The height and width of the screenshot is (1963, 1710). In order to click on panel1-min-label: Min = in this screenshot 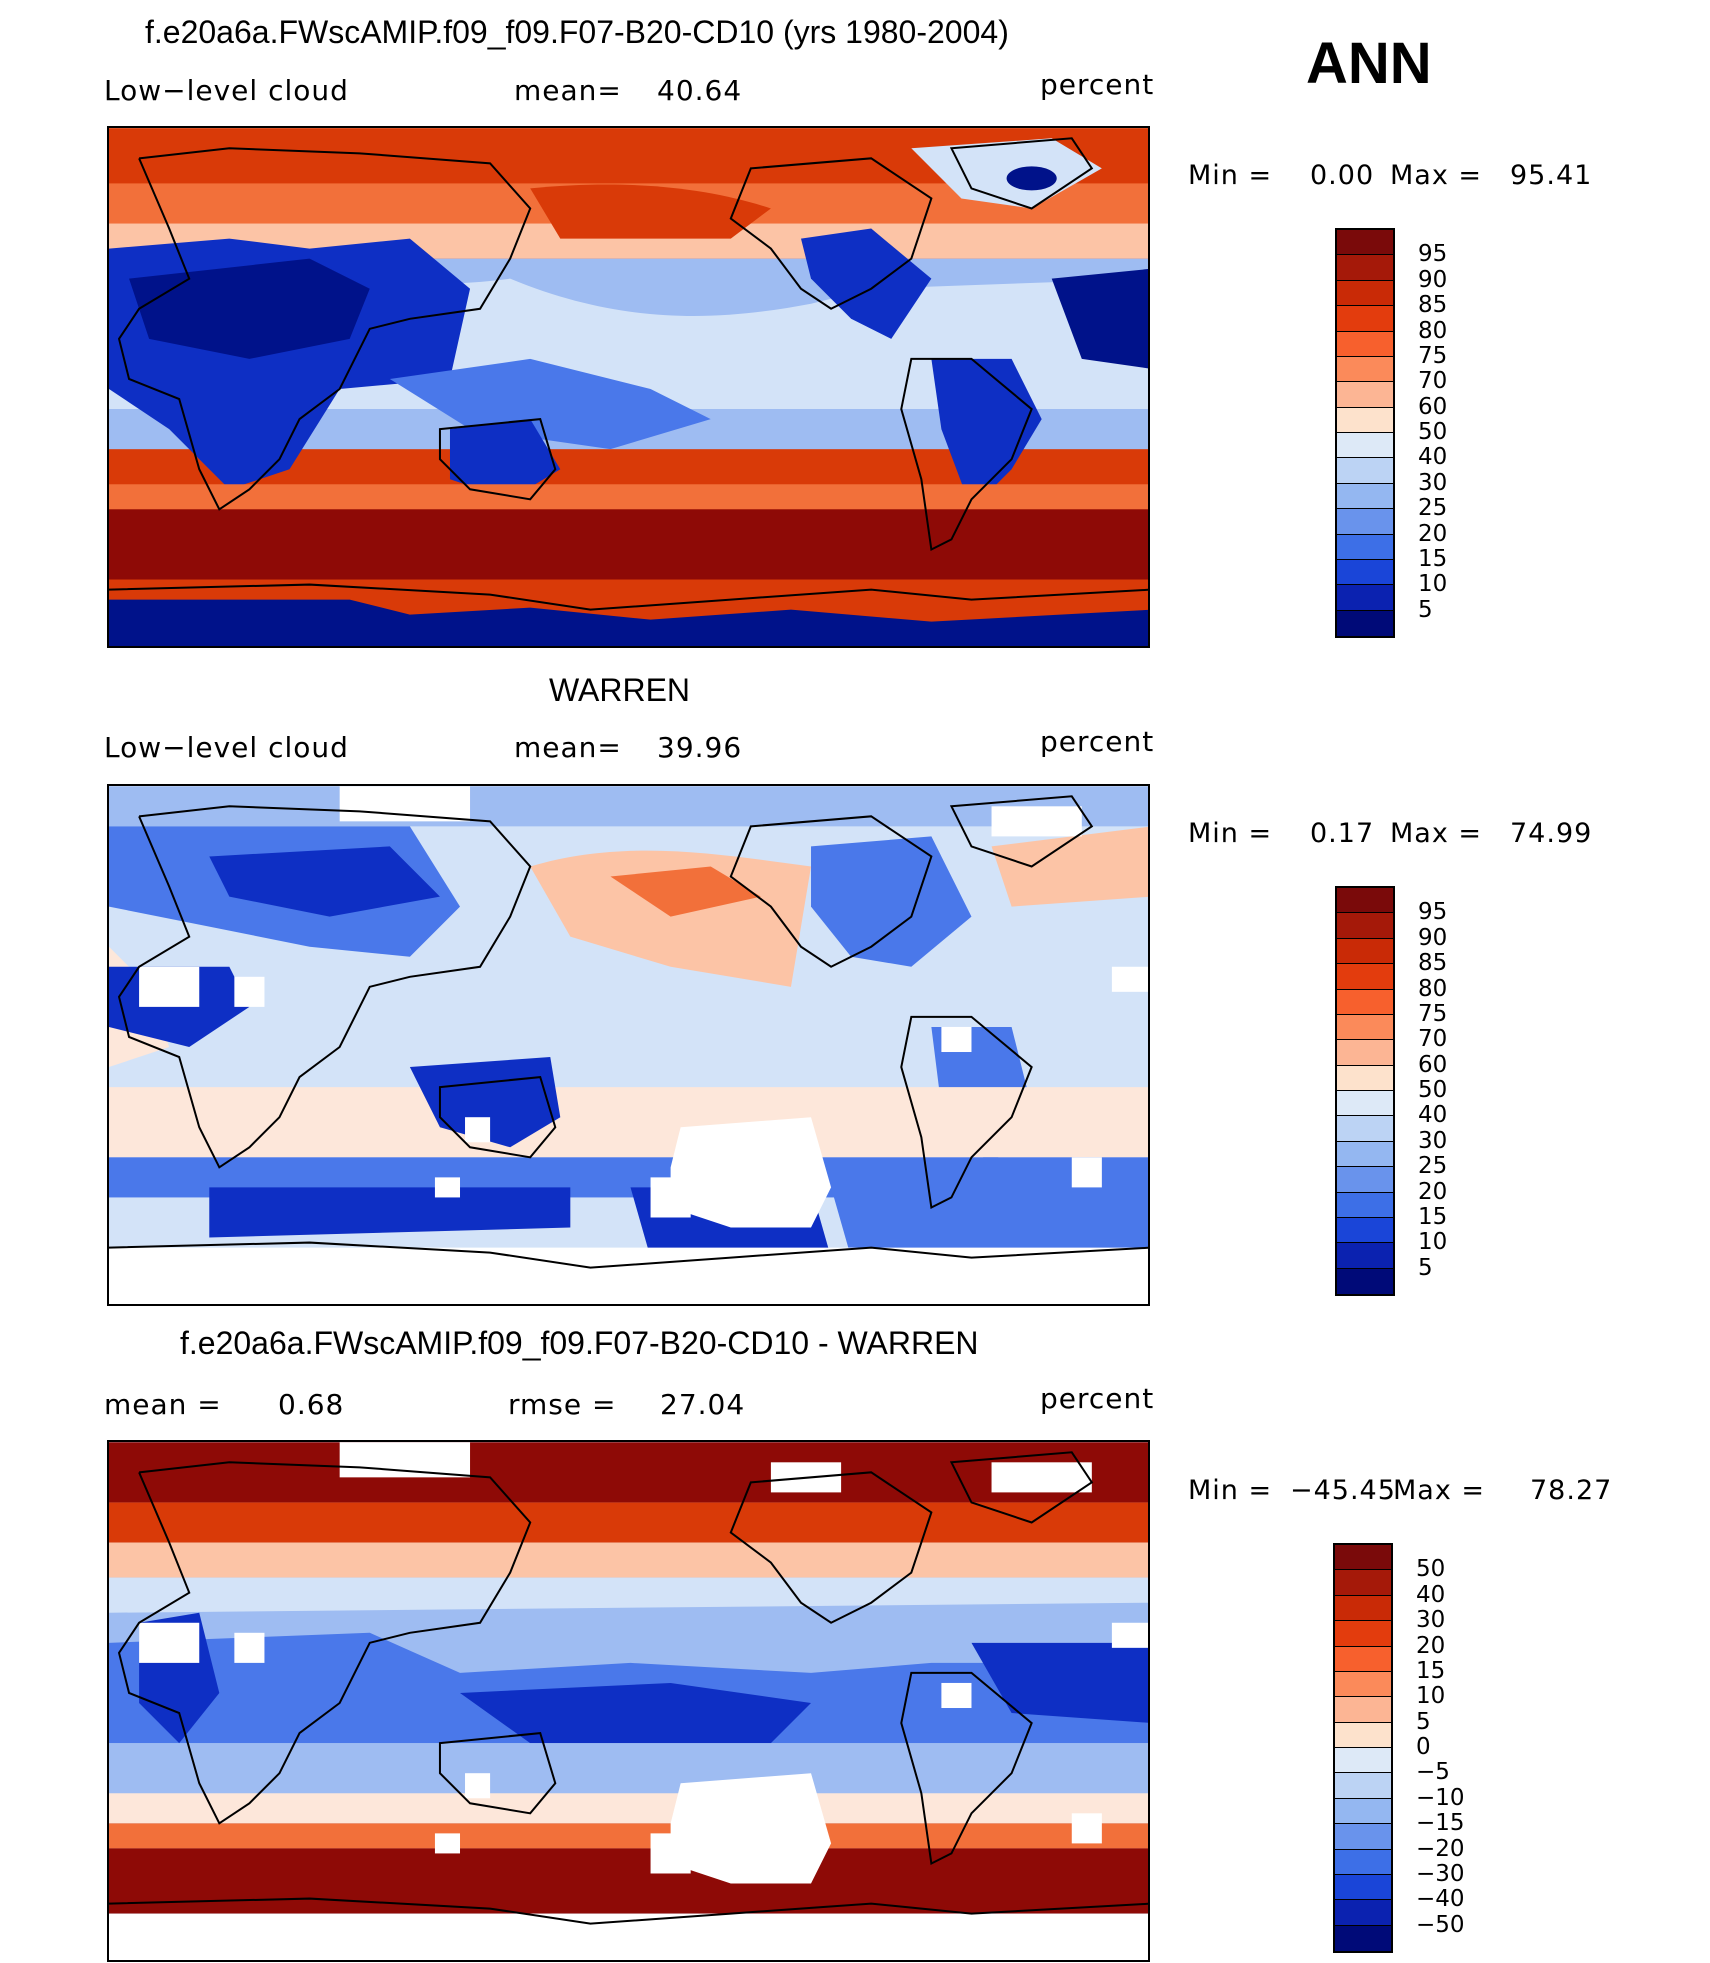, I will do `click(1230, 175)`.